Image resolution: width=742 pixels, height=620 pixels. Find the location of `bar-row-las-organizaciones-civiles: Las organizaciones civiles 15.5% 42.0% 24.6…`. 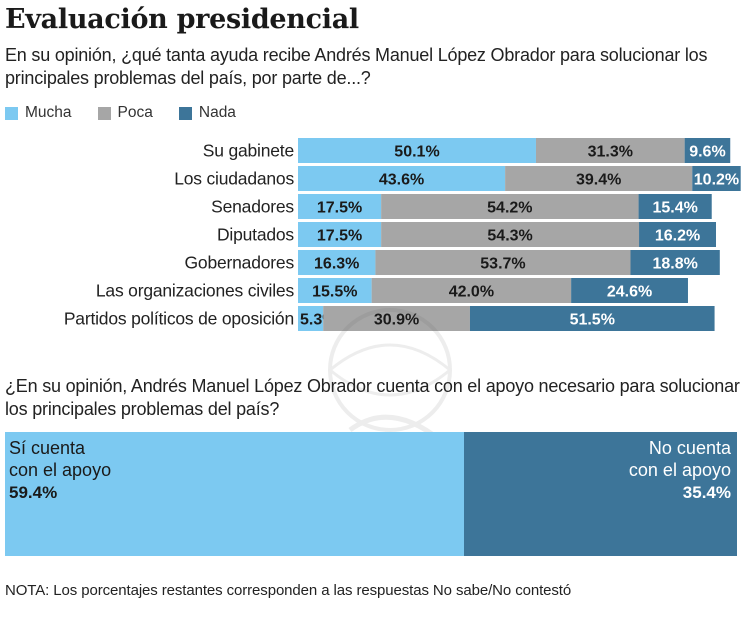

bar-row-las-organizaciones-civiles: Las organizaciones civiles 15.5% 42.0% 24.6… is located at coordinates (392, 290).